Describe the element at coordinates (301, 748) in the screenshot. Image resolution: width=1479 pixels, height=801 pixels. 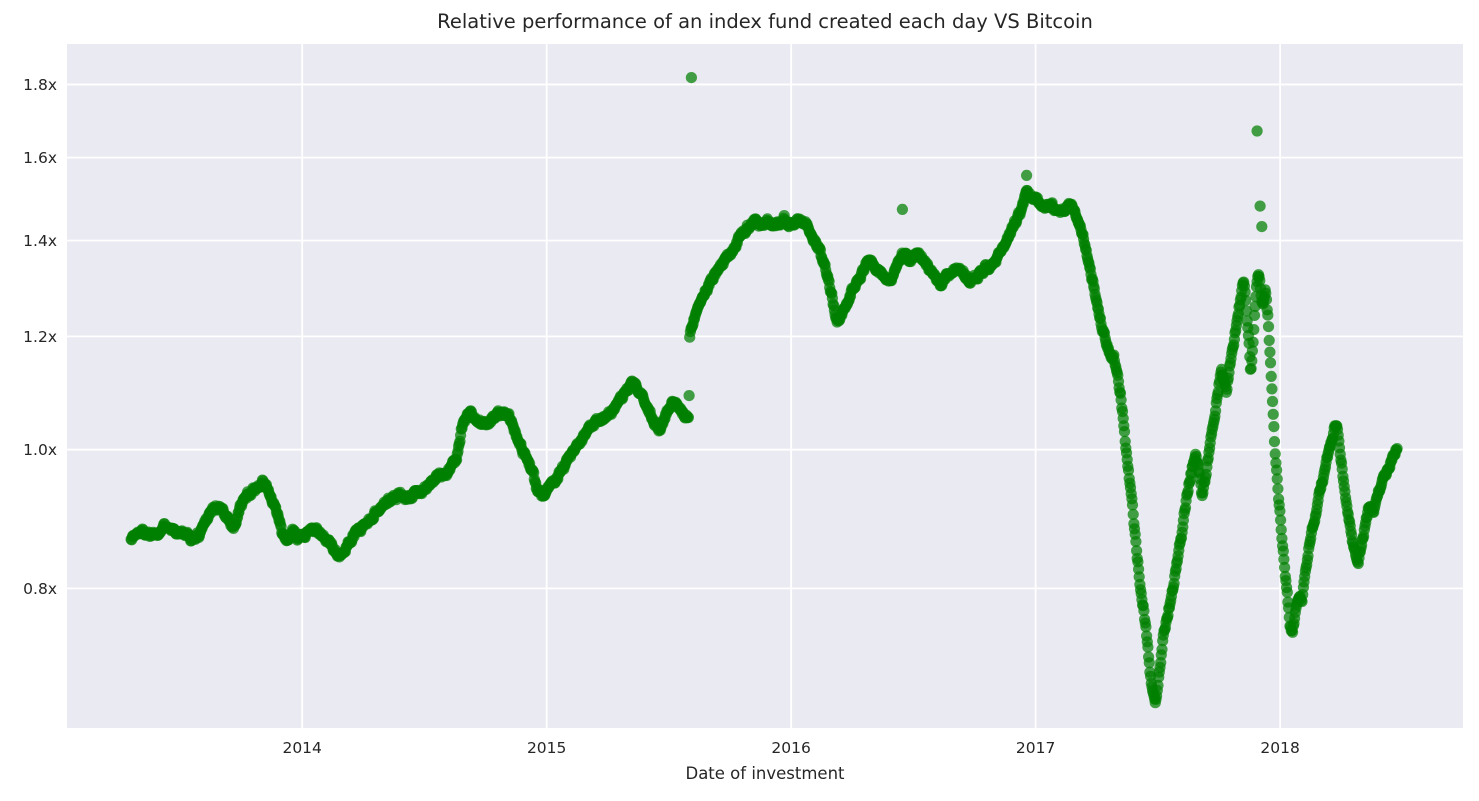
I see `x-tick-label-2014: 2014` at that location.